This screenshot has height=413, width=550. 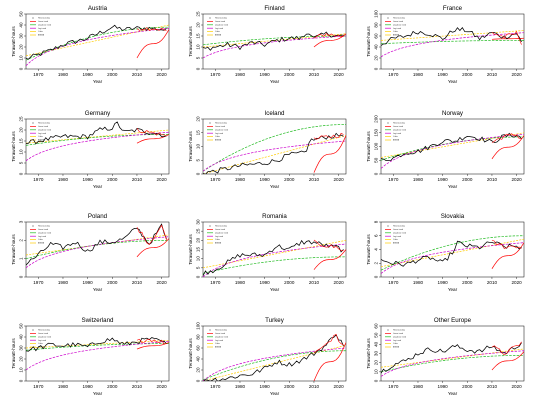 I want to click on legend-label: Historical data, so click(x=399, y=330).